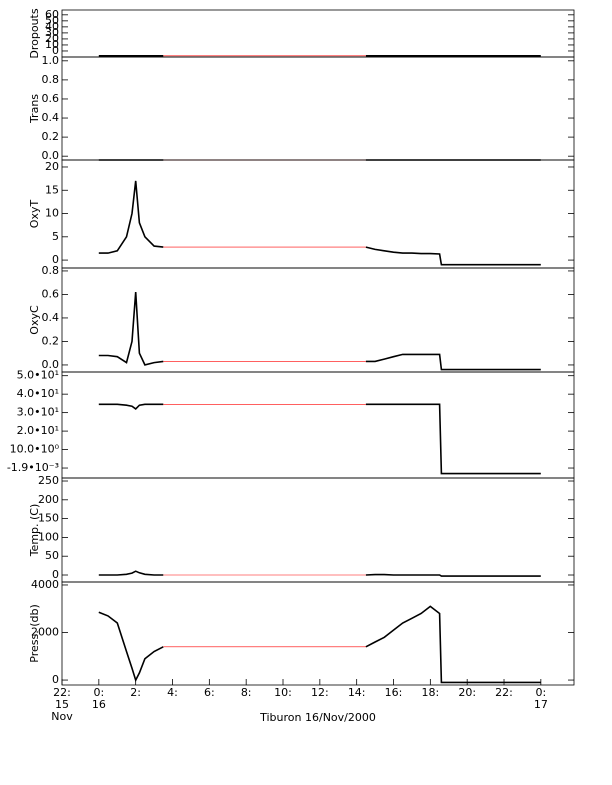  What do you see at coordinates (62, 704) in the screenshot?
I see `x-tick-label: 22: 15 Nov` at bounding box center [62, 704].